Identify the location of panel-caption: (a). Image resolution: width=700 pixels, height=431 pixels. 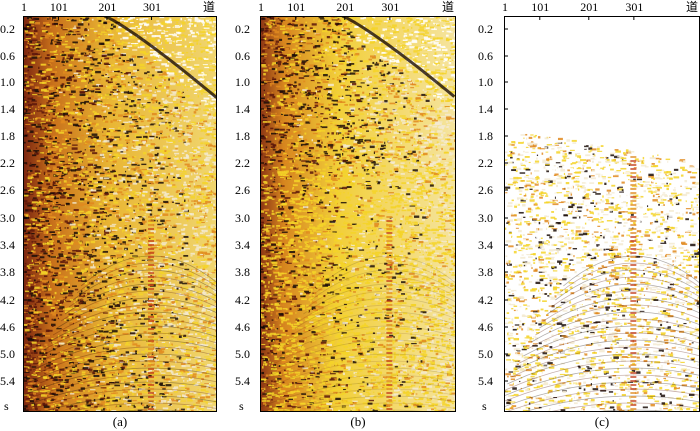
(120, 421).